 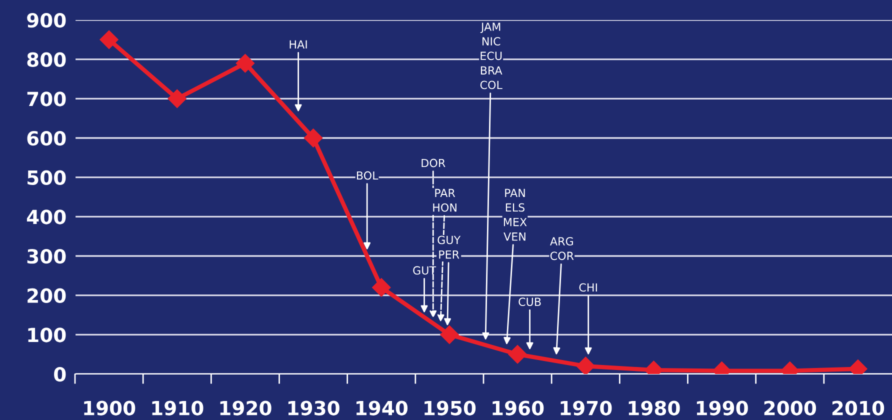 I want to click on y-tick-label: 600, so click(x=46, y=138).